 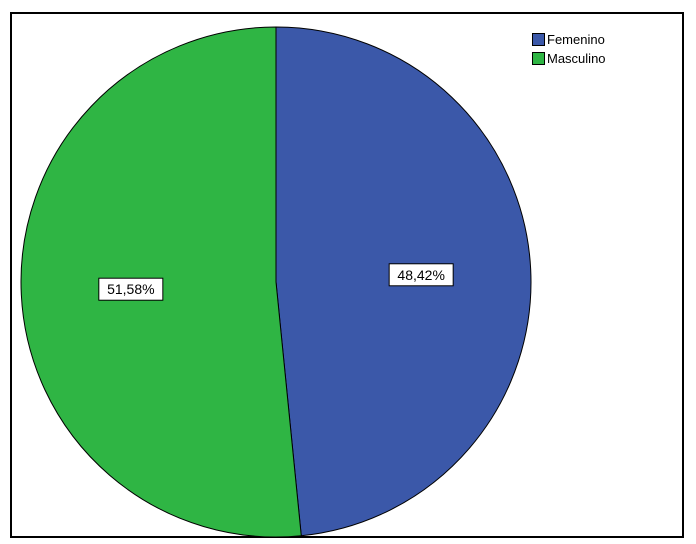 I want to click on data-label-masculino: 51,58%, so click(x=131, y=289).